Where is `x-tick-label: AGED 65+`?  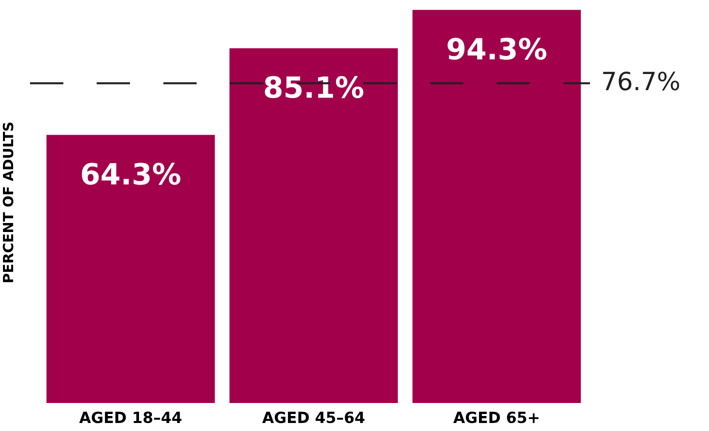
x-tick-label: AGED 65+ is located at coordinates (495, 418).